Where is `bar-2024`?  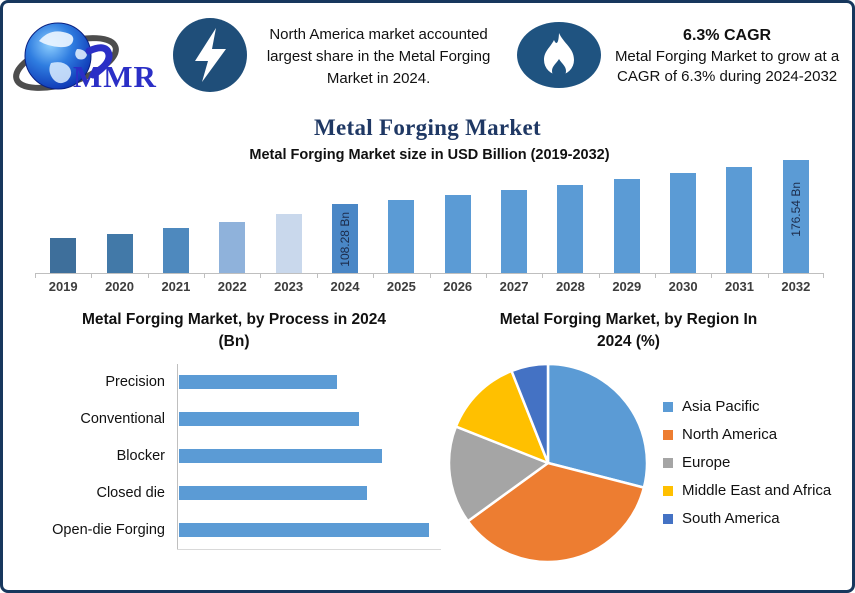 bar-2024 is located at coordinates (344, 238).